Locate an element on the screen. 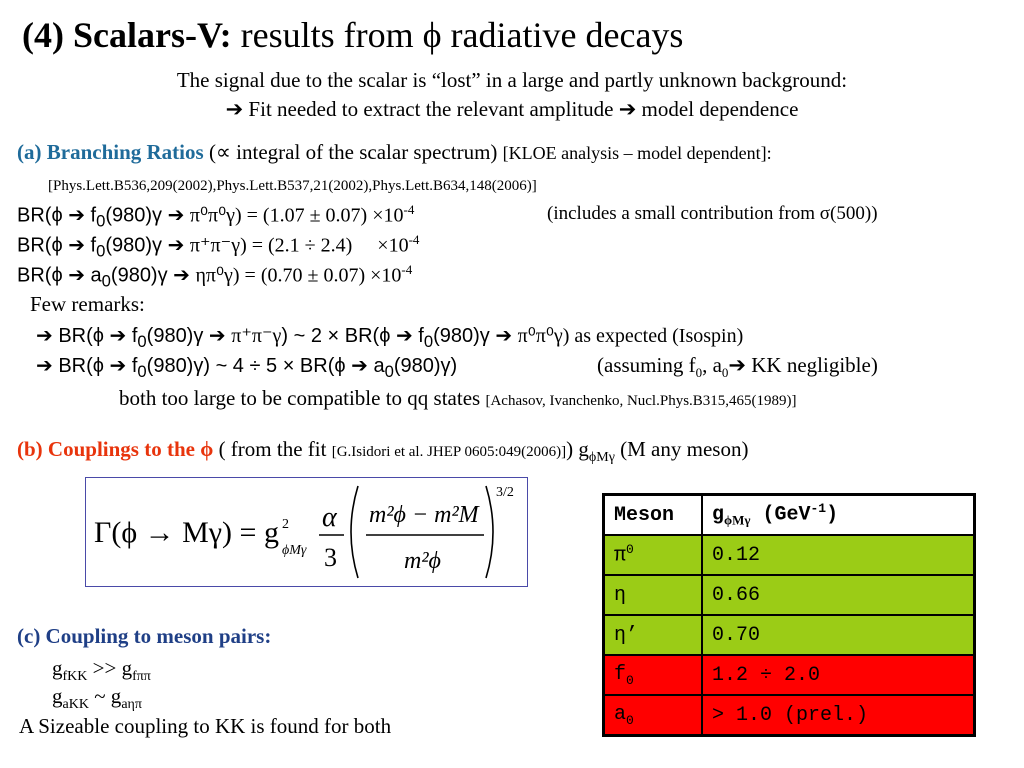 This screenshot has width=1024, height=768. remark-text: ) ~ 2 × BR(ϕ ➔ f is located at coordinates (352, 336).